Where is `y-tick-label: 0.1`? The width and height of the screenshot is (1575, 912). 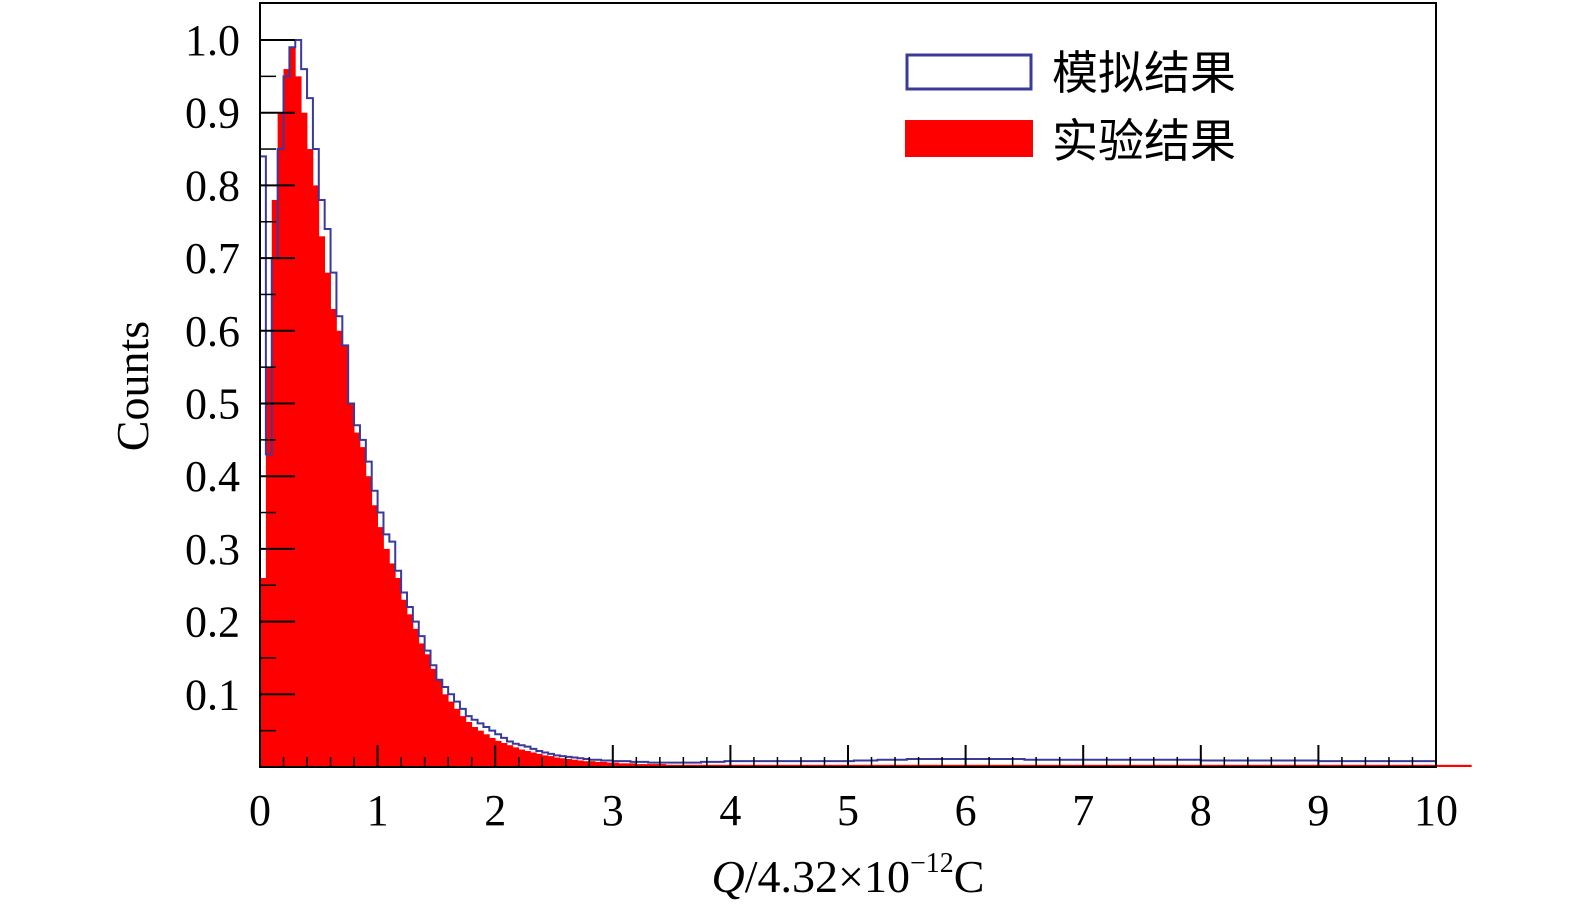
y-tick-label: 0.1 is located at coordinates (212, 694).